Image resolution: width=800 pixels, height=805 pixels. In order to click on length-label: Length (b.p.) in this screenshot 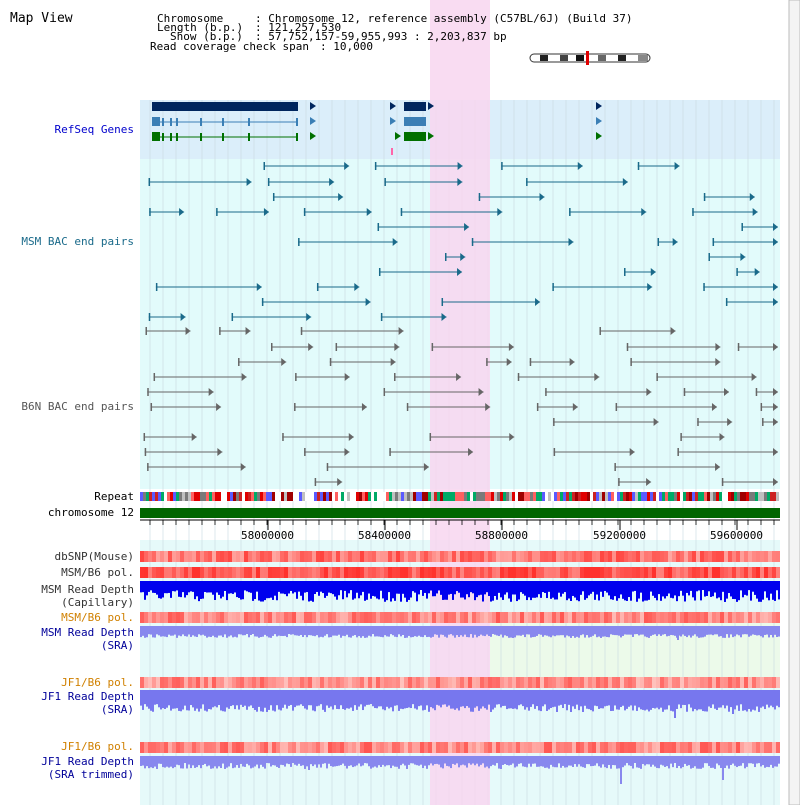, I will do `click(200, 27)`.